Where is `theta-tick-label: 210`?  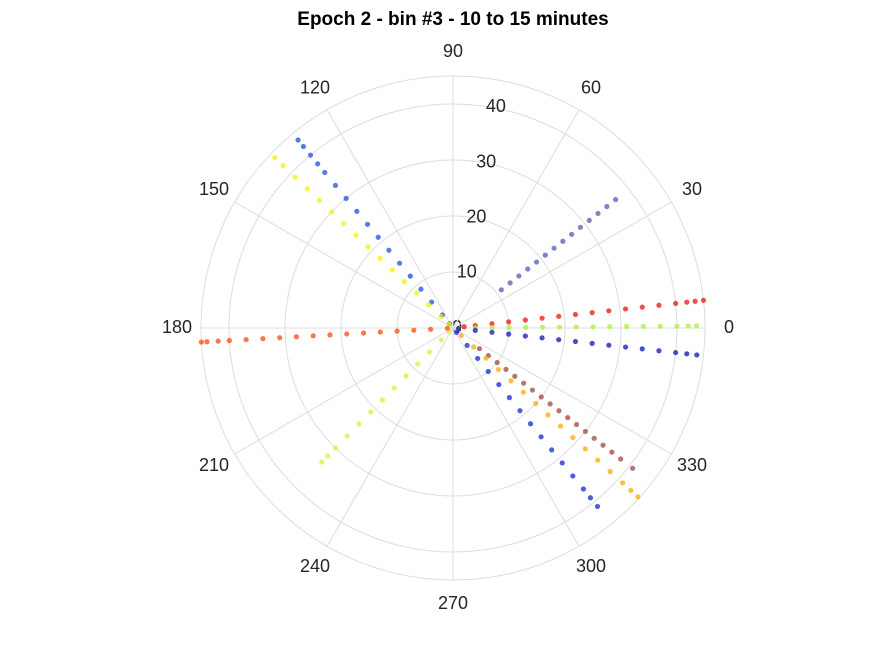 theta-tick-label: 210 is located at coordinates (214, 465).